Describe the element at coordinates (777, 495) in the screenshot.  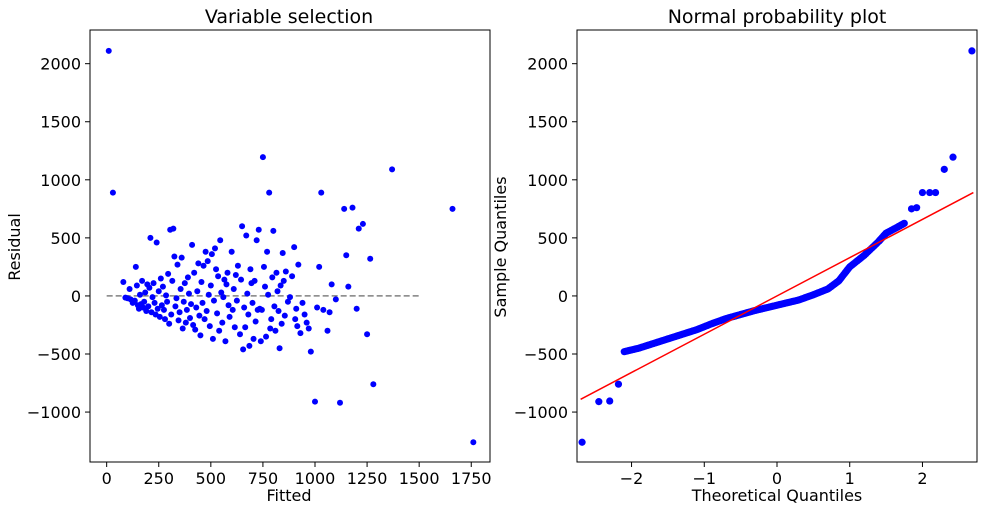
I see `qq-x-axis-label: Theoretical Quantiles` at that location.